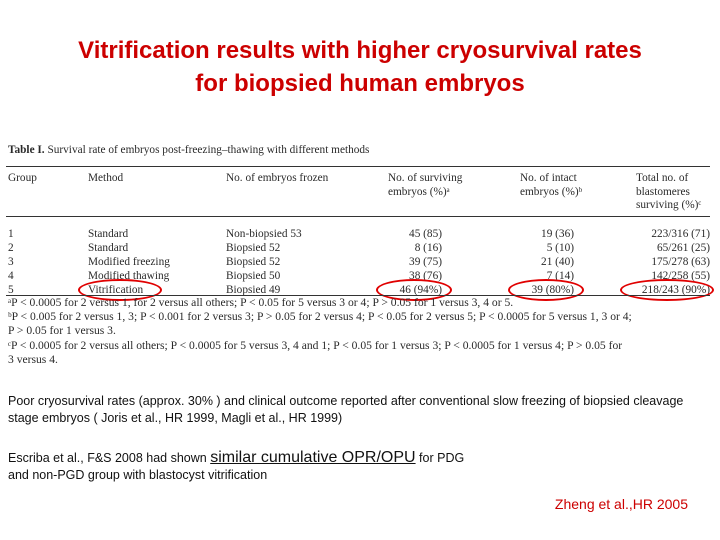 The width and height of the screenshot is (720, 540). What do you see at coordinates (277, 178) in the screenshot?
I see `header-embryos-frozen: No. of embryos frozen` at bounding box center [277, 178].